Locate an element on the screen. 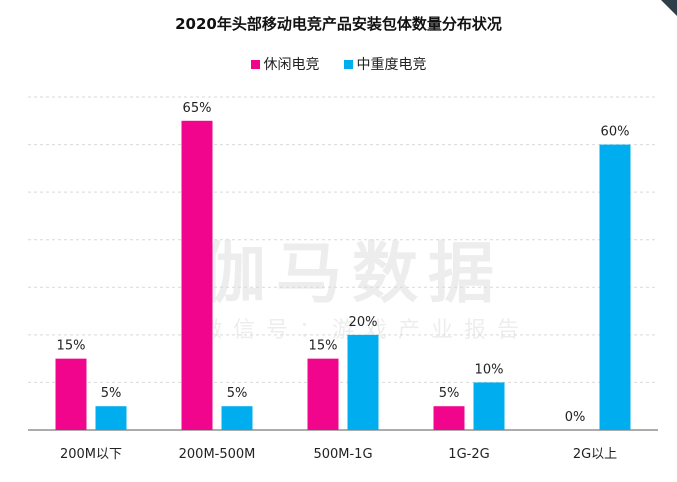  legend-label-midcore: 中重度电竞 is located at coordinates (391, 65).